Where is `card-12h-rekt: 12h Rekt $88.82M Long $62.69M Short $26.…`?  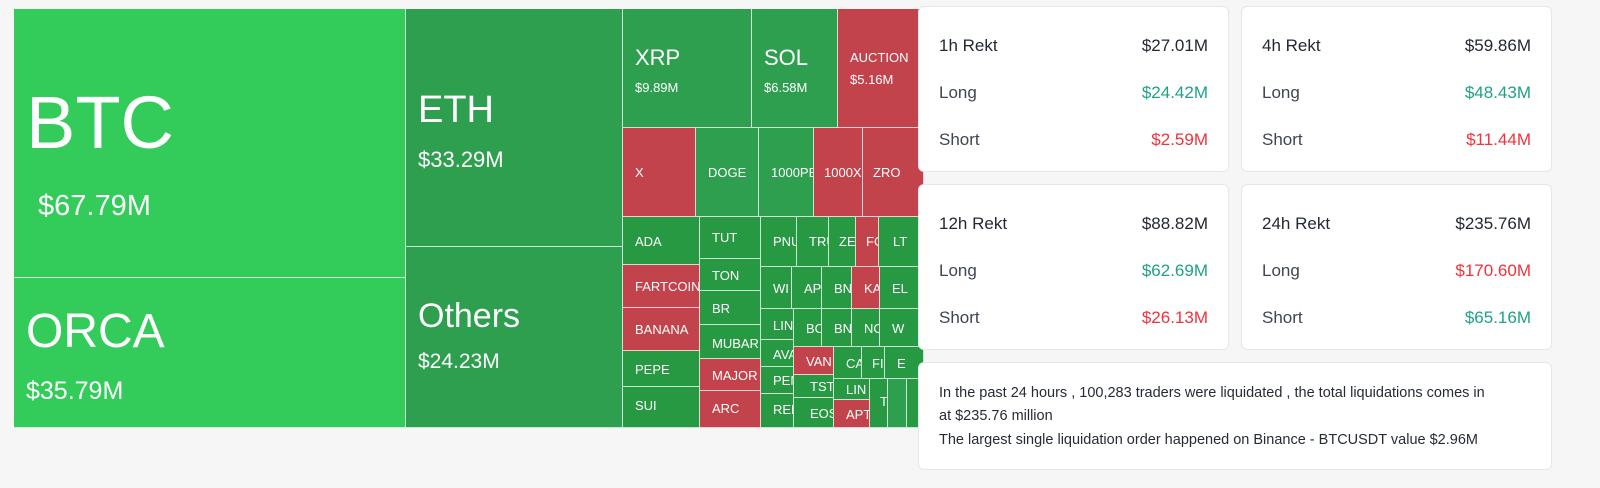
card-12h-rekt: 12h Rekt $88.82M Long $62.69M Short $26.… is located at coordinates (1073, 267).